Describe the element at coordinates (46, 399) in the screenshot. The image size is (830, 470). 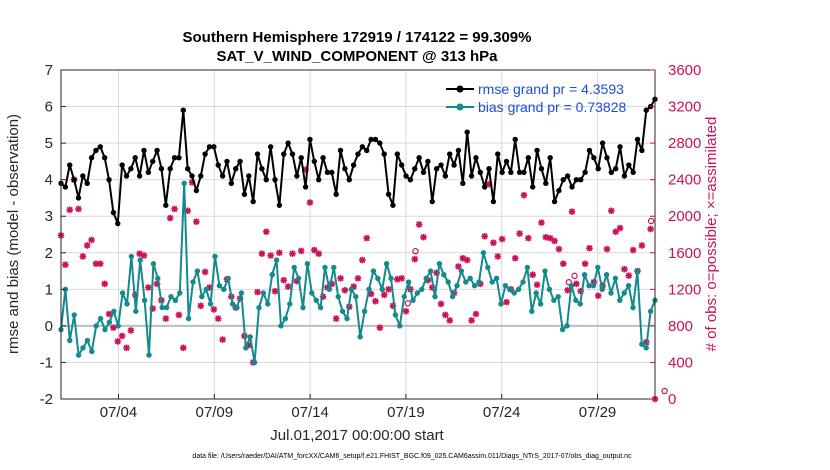
I see `y-tick-label: -2` at that location.